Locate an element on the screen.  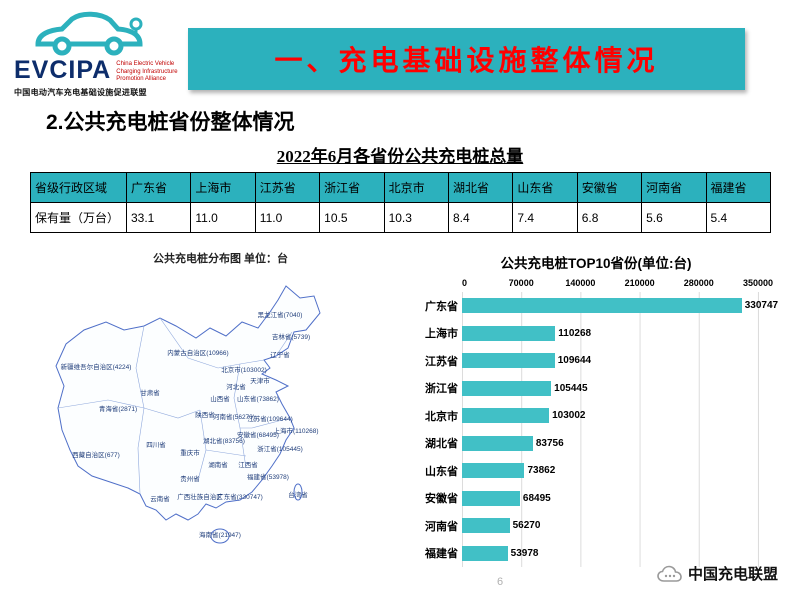
map-province-label: 安徽省(68495) is located at coordinates (258, 435).